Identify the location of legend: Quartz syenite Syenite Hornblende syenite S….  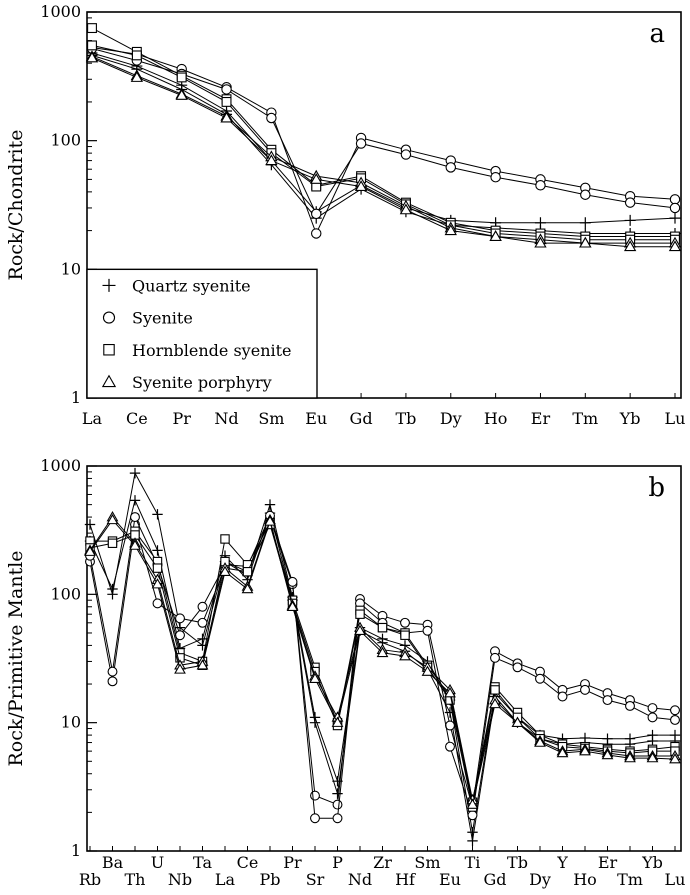
(202, 333).